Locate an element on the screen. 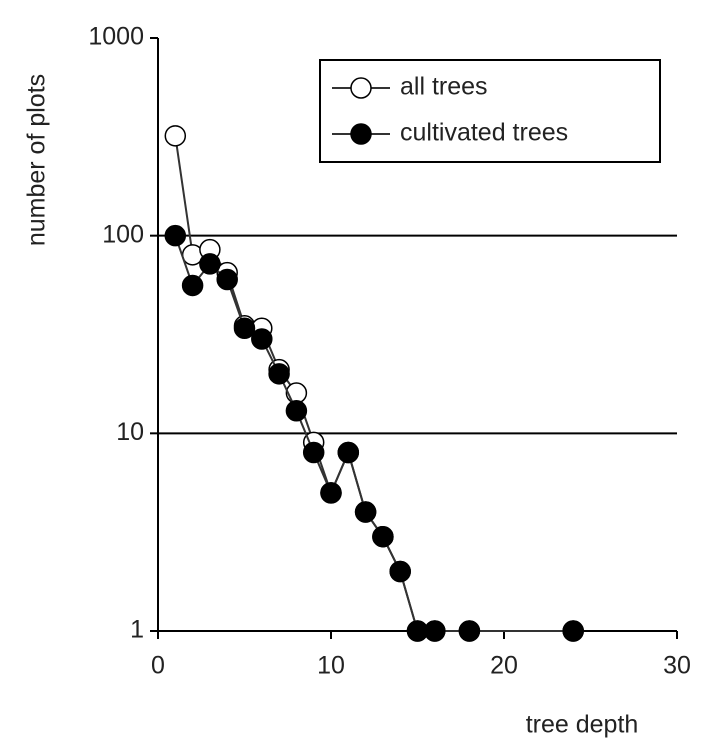 The height and width of the screenshot is (751, 702). y-tick-label: 1000 is located at coordinates (116, 37).